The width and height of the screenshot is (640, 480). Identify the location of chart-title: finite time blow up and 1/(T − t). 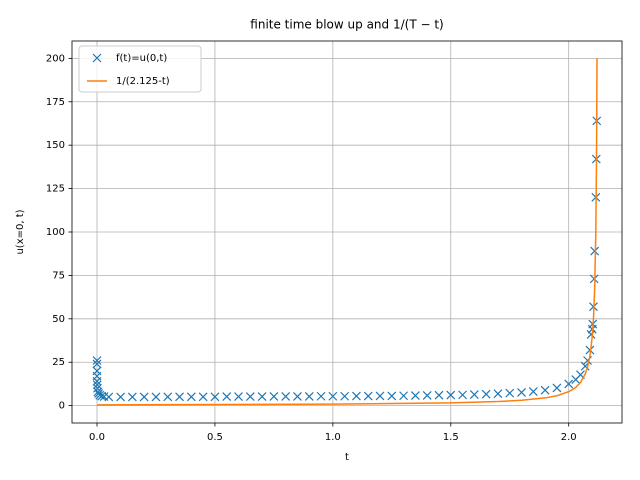
(346, 25).